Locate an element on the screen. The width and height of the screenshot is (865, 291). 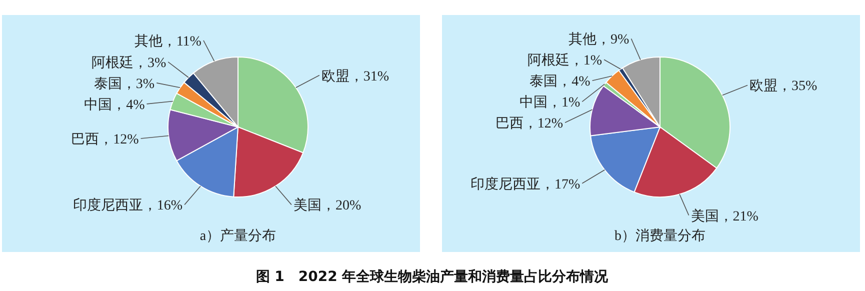
slice-label: 泰国，4% is located at coordinates (560, 82).